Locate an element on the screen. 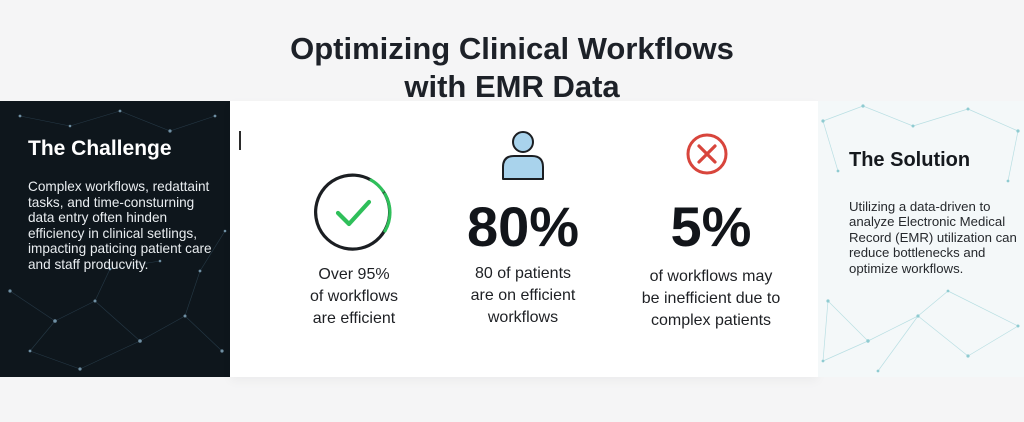 This screenshot has width=1024, height=422. stat-caption-line: complex patients is located at coordinates (711, 320).